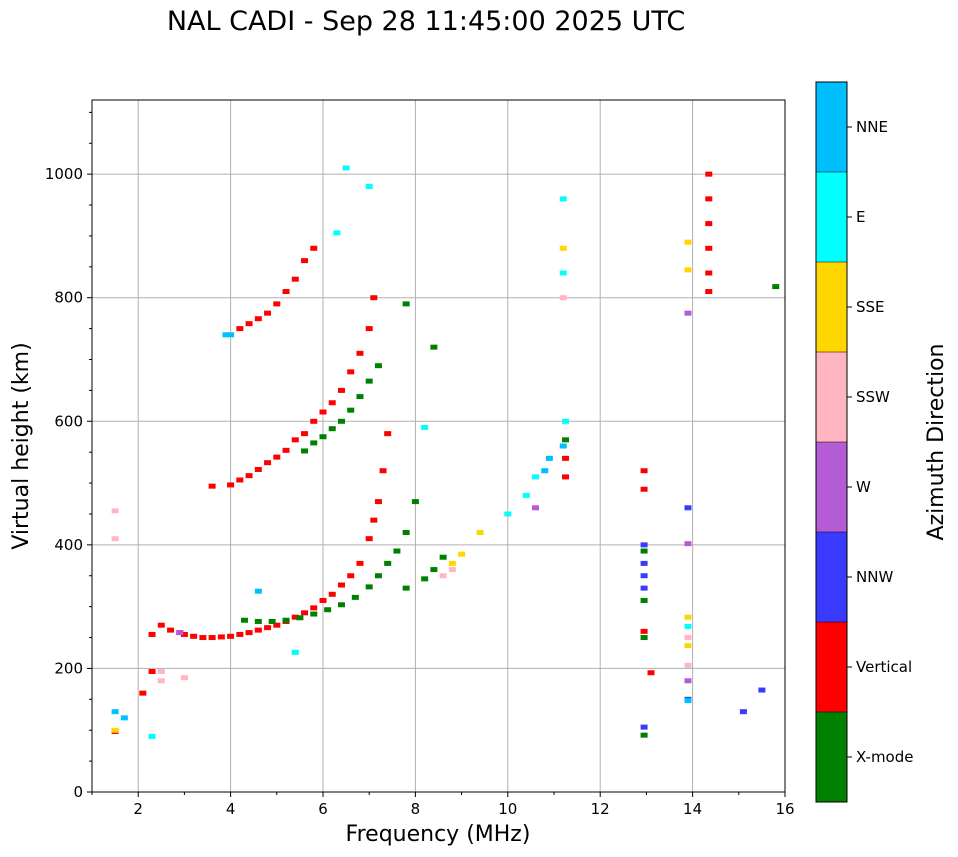 This screenshot has height=857, width=958. I want to click on x-axis-label: Frequency (MHz), so click(438, 834).